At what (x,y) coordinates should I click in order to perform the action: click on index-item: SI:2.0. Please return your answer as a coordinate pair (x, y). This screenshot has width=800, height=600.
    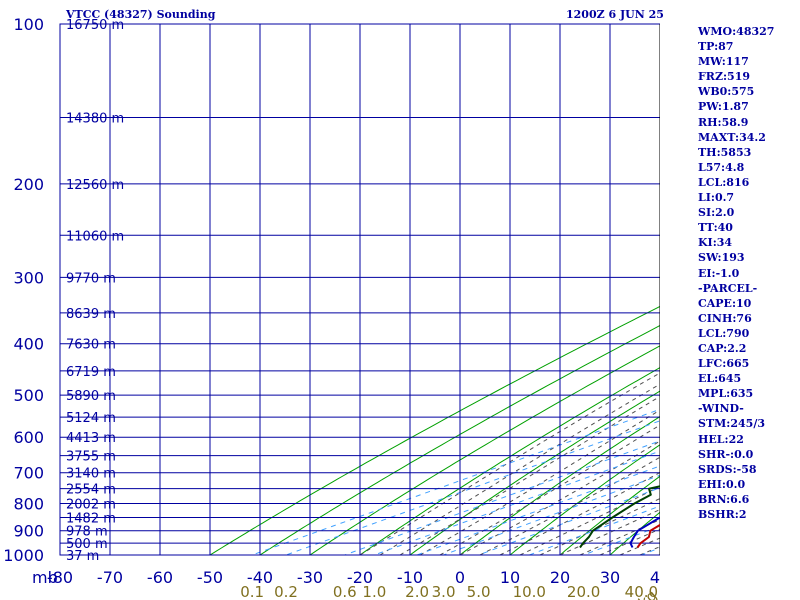
    Looking at the image, I should click on (716, 213).